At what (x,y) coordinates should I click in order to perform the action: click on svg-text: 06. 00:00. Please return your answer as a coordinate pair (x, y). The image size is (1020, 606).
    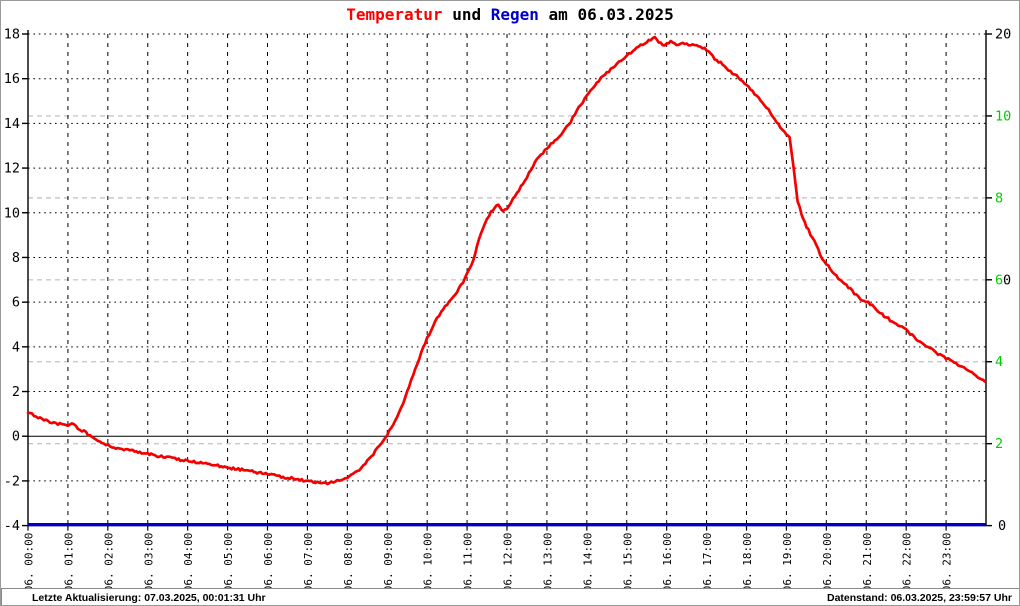
    Looking at the image, I should click on (29, 560).